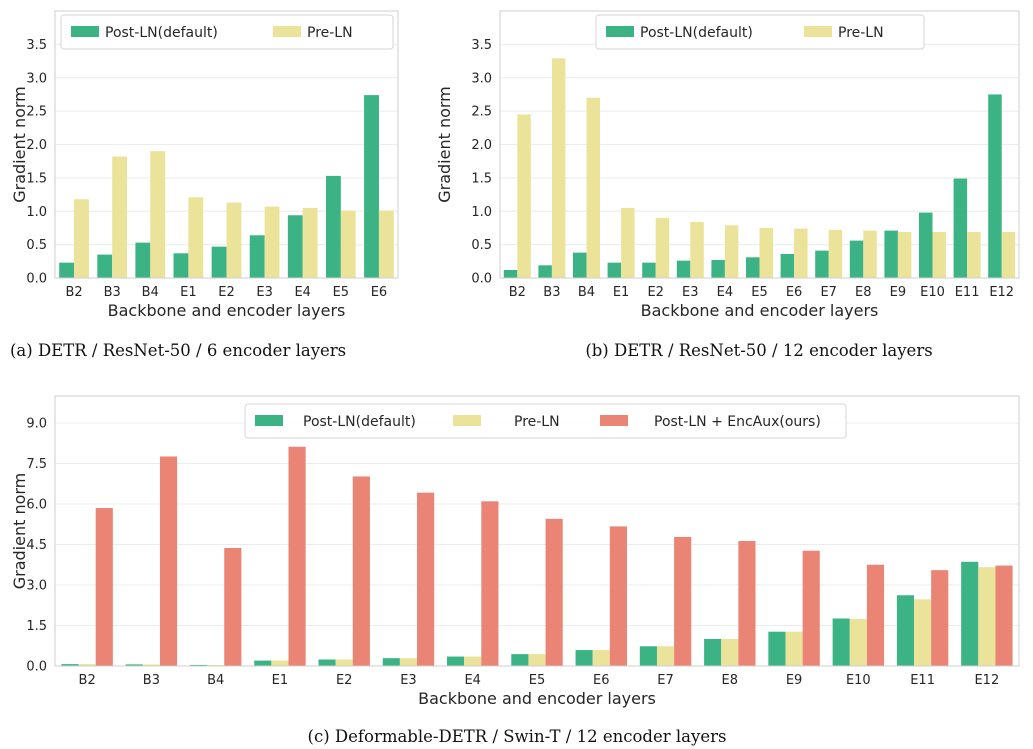  I want to click on x-tick-label: E7, so click(828, 292).